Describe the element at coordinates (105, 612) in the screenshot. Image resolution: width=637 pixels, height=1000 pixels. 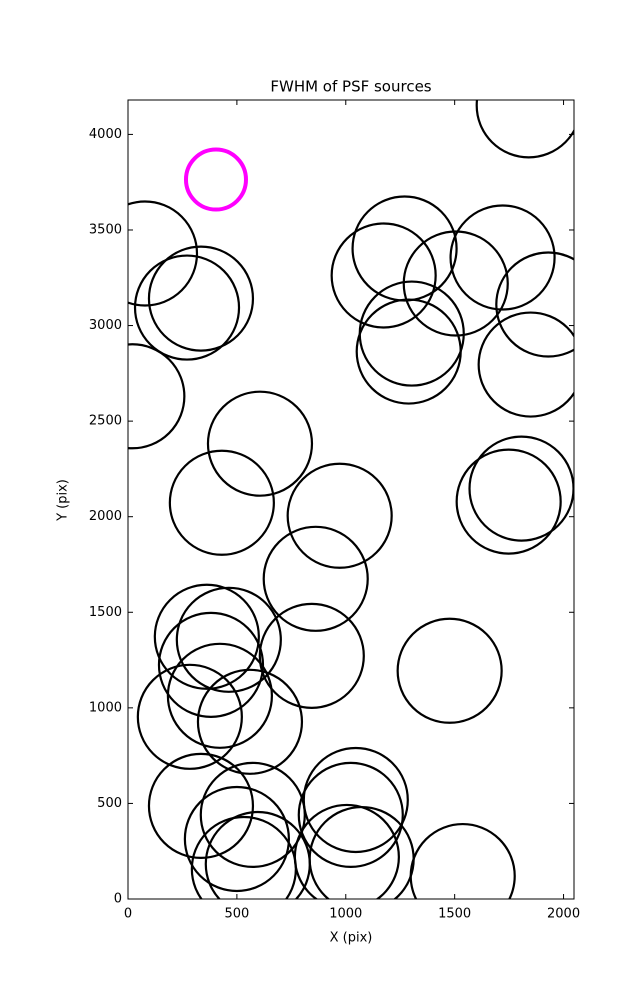
I see `y-tick-label: 1500` at that location.